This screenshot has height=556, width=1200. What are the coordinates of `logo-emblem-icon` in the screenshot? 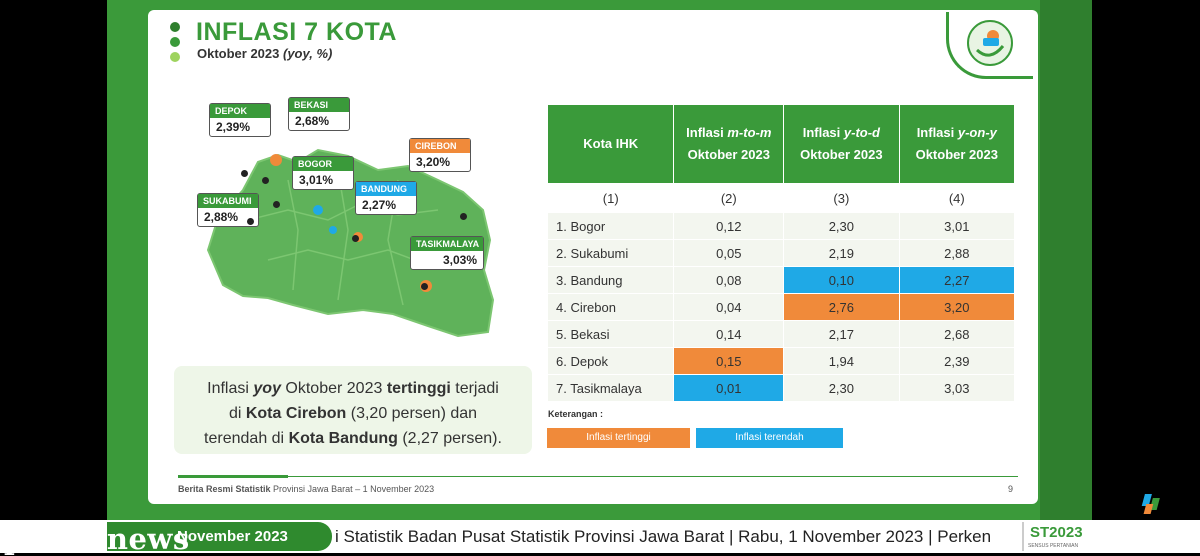 It's located at (990, 43).